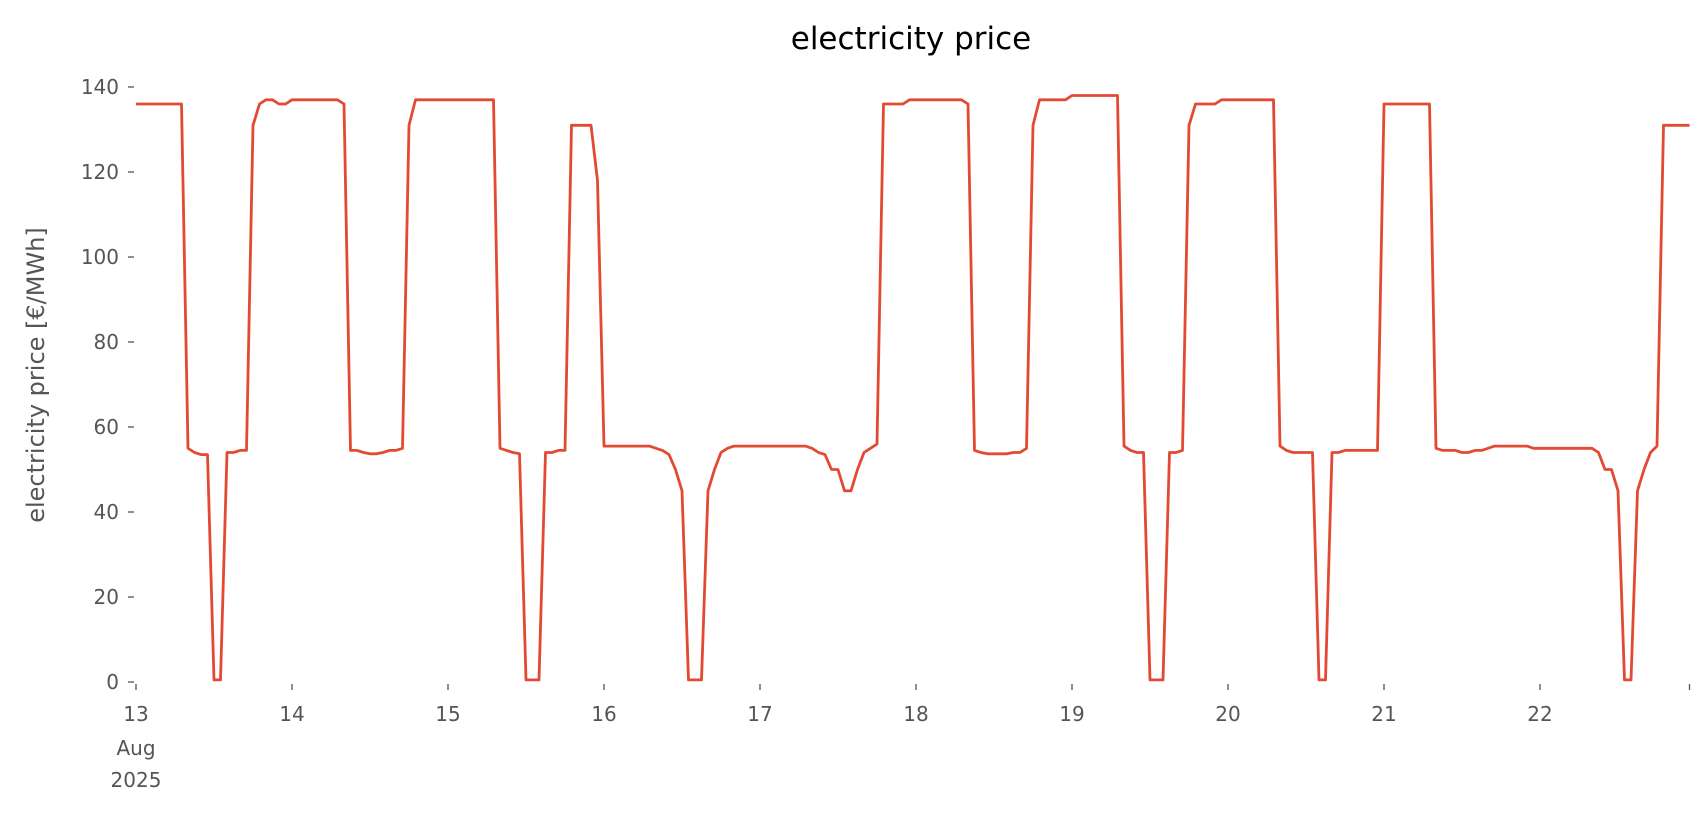 This screenshot has height=815, width=1706. What do you see at coordinates (100, 257) in the screenshot?
I see `y-tick-label: 100` at bounding box center [100, 257].